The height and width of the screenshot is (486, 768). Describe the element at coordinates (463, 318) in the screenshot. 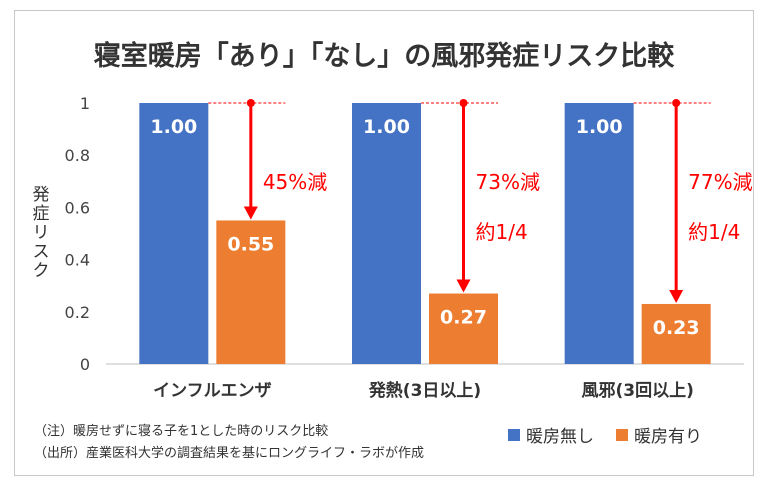

I see `bar-data-label: 0.27` at that location.